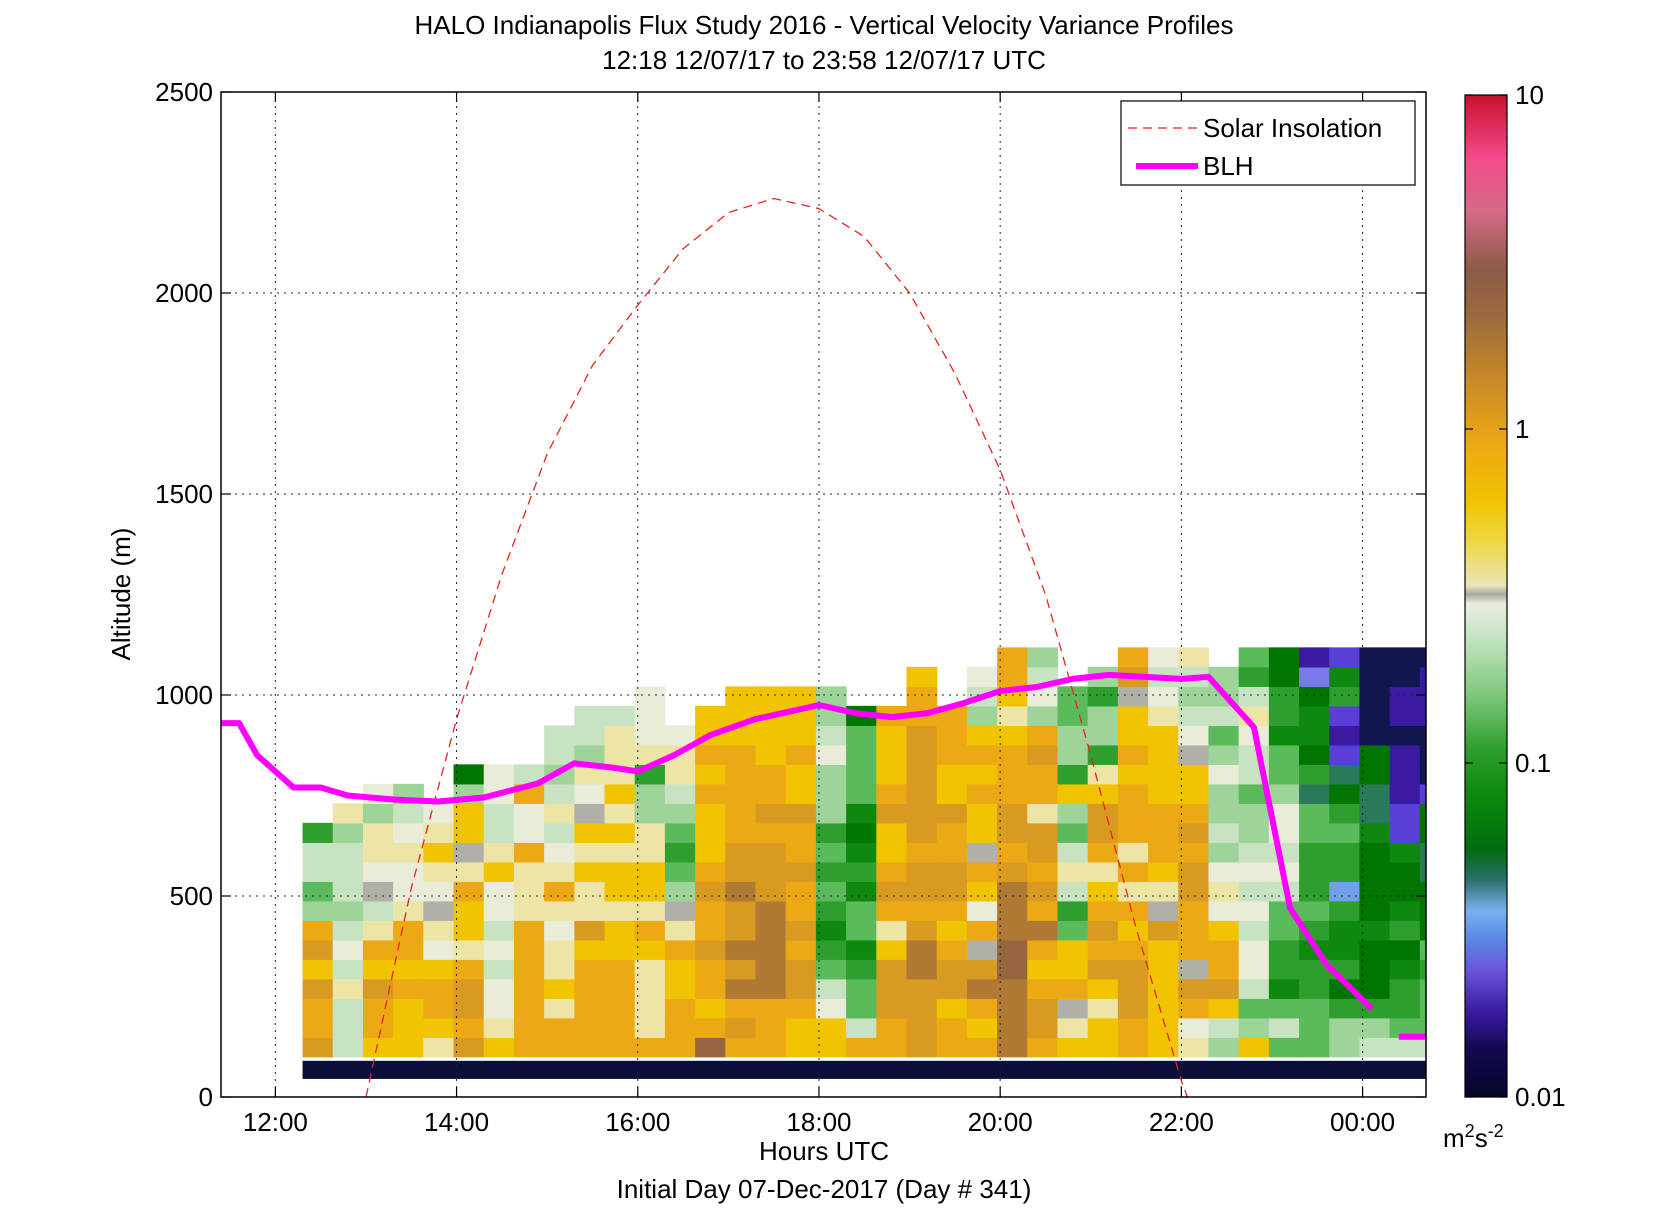 This screenshot has width=1679, height=1216. I want to click on y-axis-label: Altitude (m), so click(121, 594).